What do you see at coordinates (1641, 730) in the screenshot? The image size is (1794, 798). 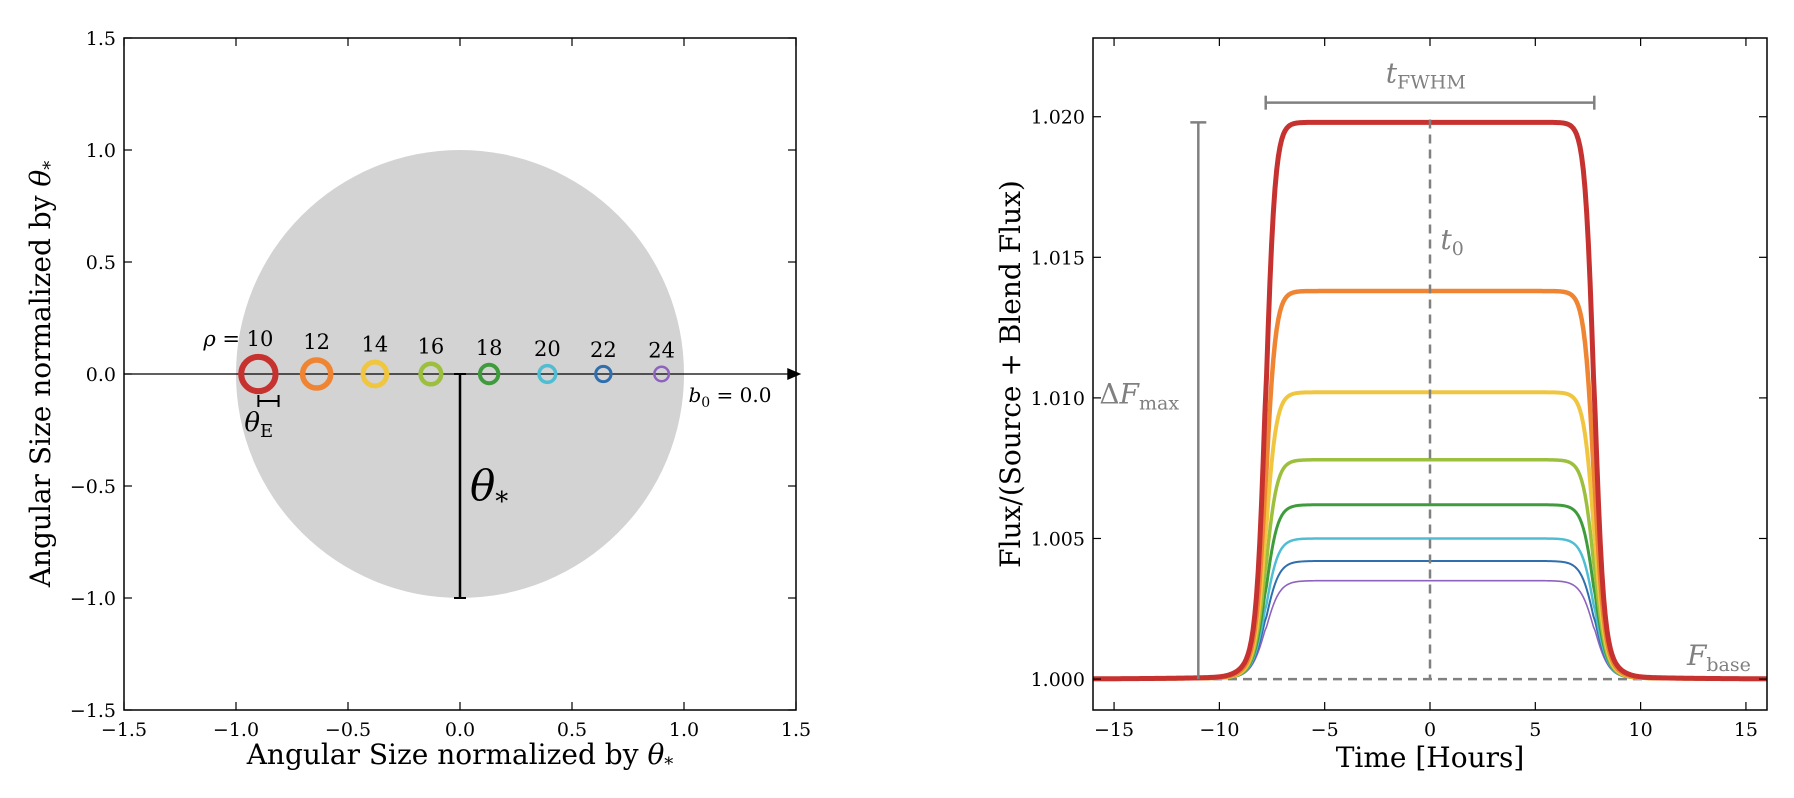 I see `right-x-tick-label: 10` at bounding box center [1641, 730].